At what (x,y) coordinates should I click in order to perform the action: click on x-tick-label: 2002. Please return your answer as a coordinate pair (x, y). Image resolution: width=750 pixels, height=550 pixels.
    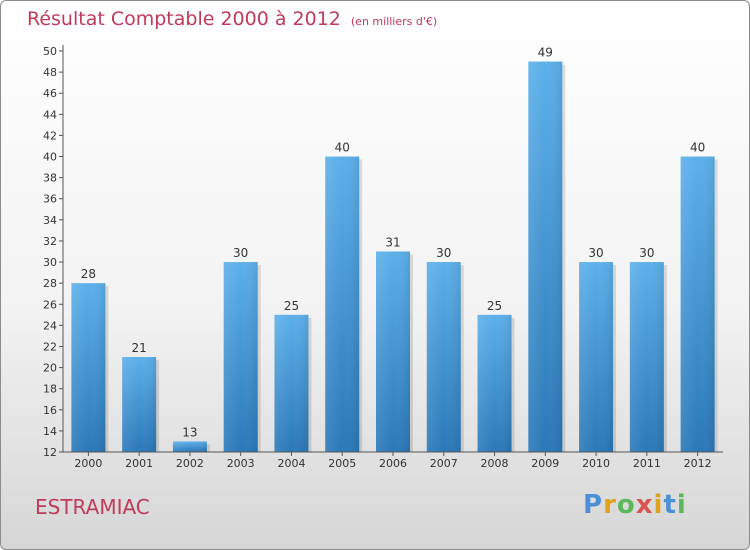
    Looking at the image, I should click on (190, 463).